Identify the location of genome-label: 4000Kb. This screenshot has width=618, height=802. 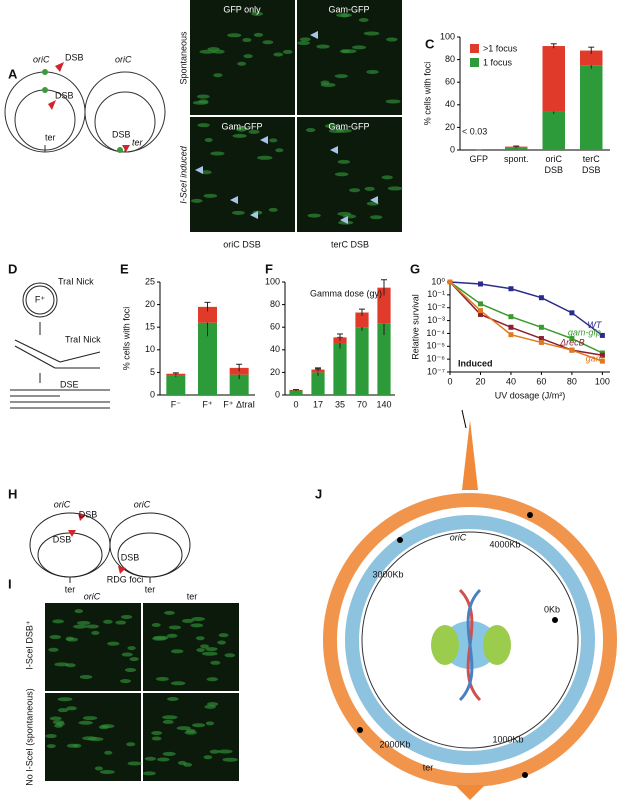
(504, 544).